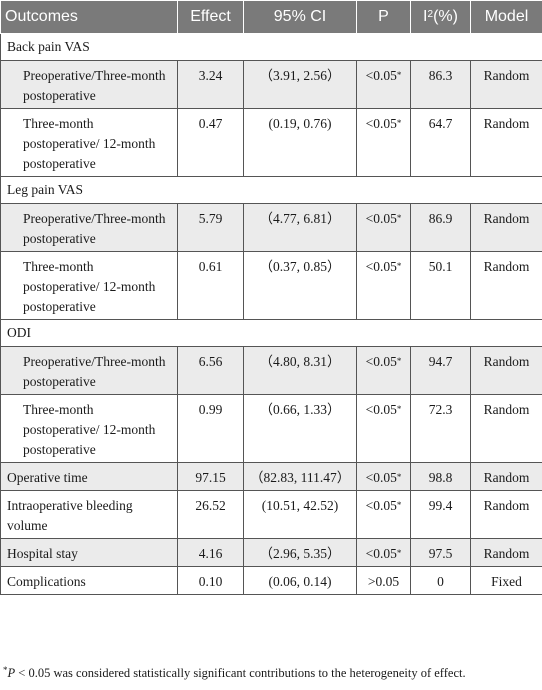 This screenshot has width=542, height=690. I want to click on section-row-leg-pain: Leg pain VAS, so click(271, 190).